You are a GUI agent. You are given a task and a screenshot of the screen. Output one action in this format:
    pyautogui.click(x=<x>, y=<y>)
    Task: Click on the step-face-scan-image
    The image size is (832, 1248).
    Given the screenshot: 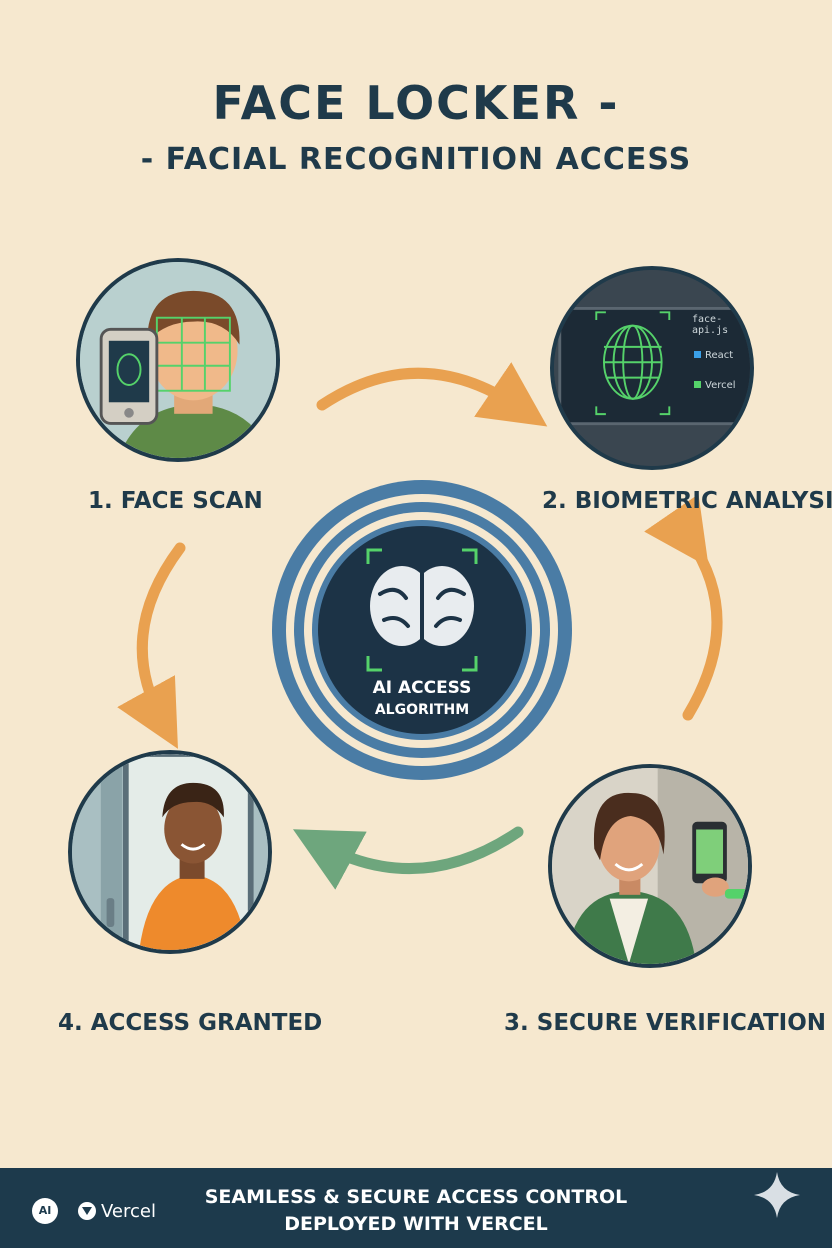 What is the action you would take?
    pyautogui.click(x=178, y=360)
    